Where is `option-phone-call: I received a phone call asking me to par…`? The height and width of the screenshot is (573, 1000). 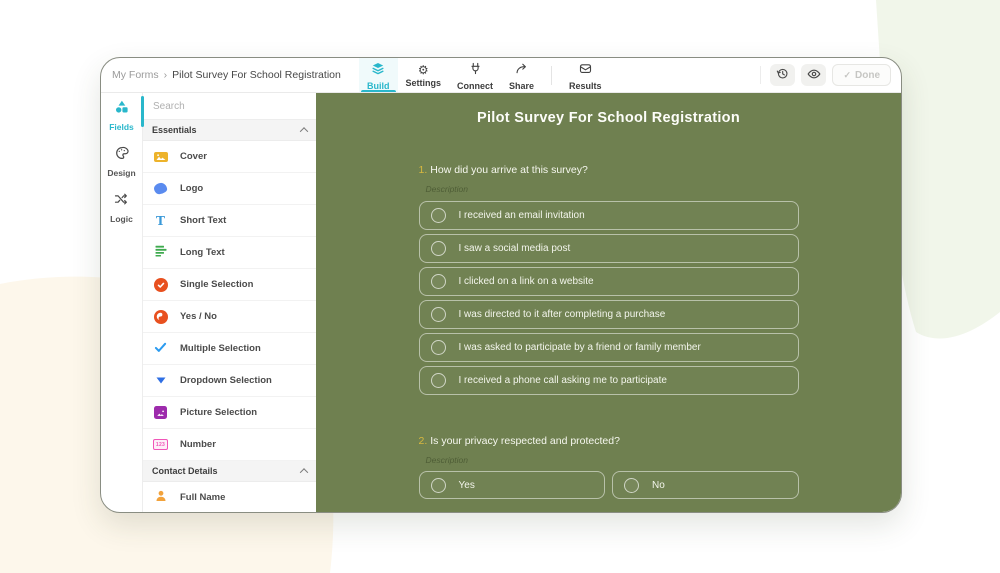
option-phone-call: I received a phone call asking me to par… is located at coordinates (608, 380).